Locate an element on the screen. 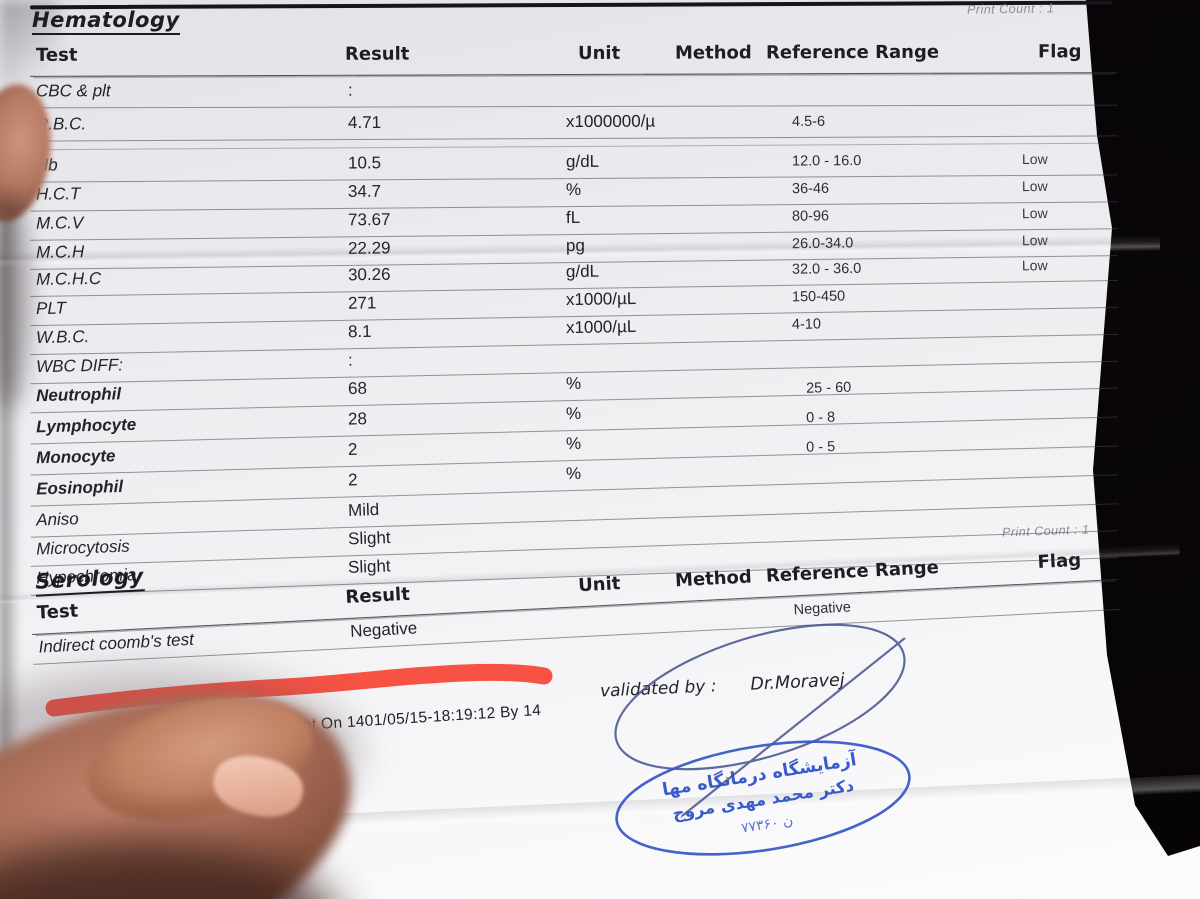  test-name-cell: M.C.H is located at coordinates (60, 252).